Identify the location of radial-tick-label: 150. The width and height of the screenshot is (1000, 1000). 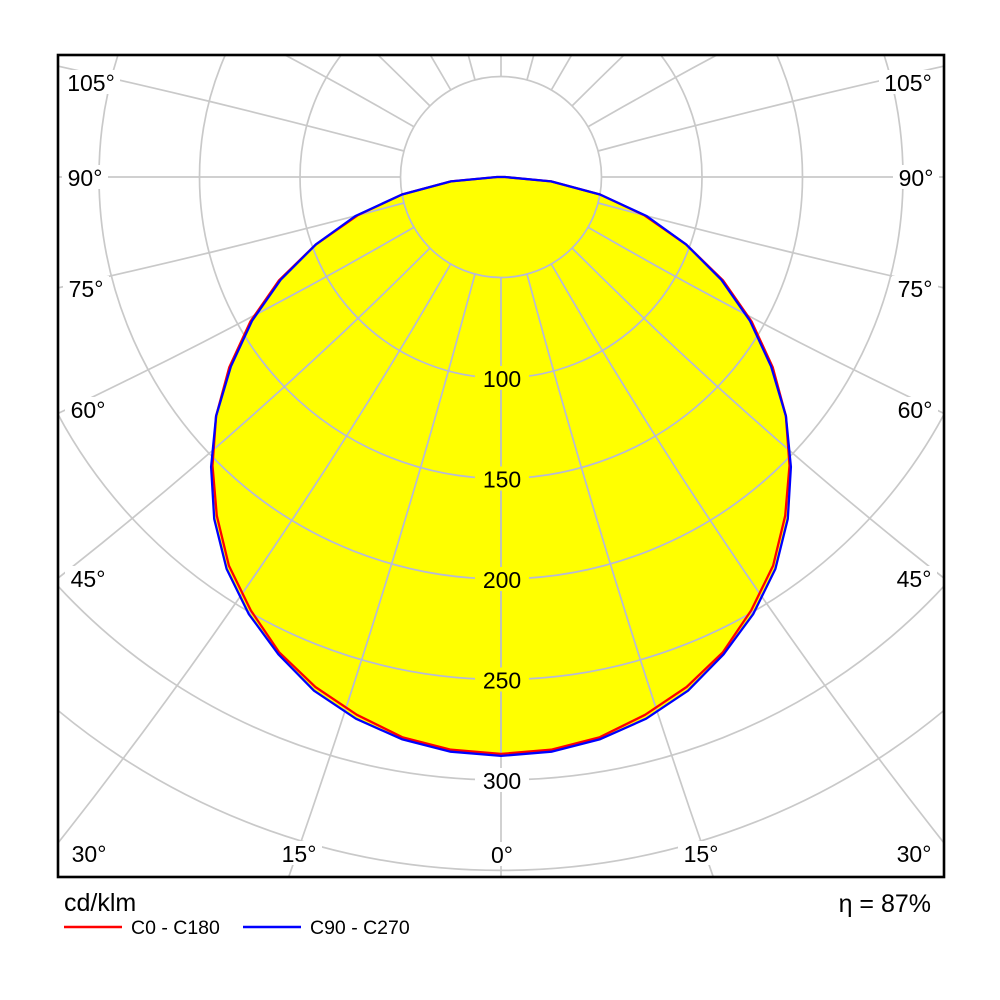
(502, 480).